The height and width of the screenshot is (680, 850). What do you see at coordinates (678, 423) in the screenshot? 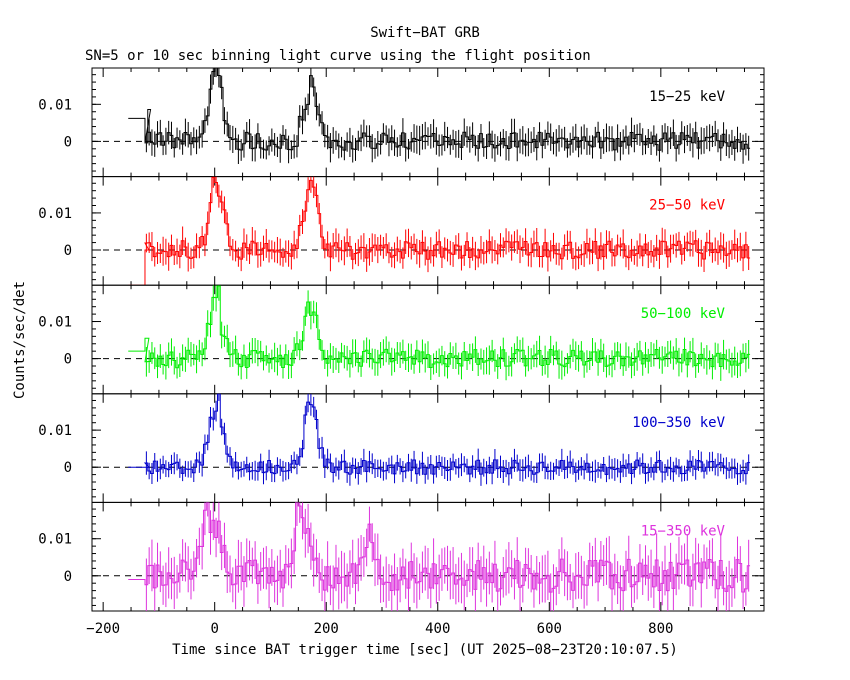
I see `band-label: 100−350 keV` at bounding box center [678, 423].